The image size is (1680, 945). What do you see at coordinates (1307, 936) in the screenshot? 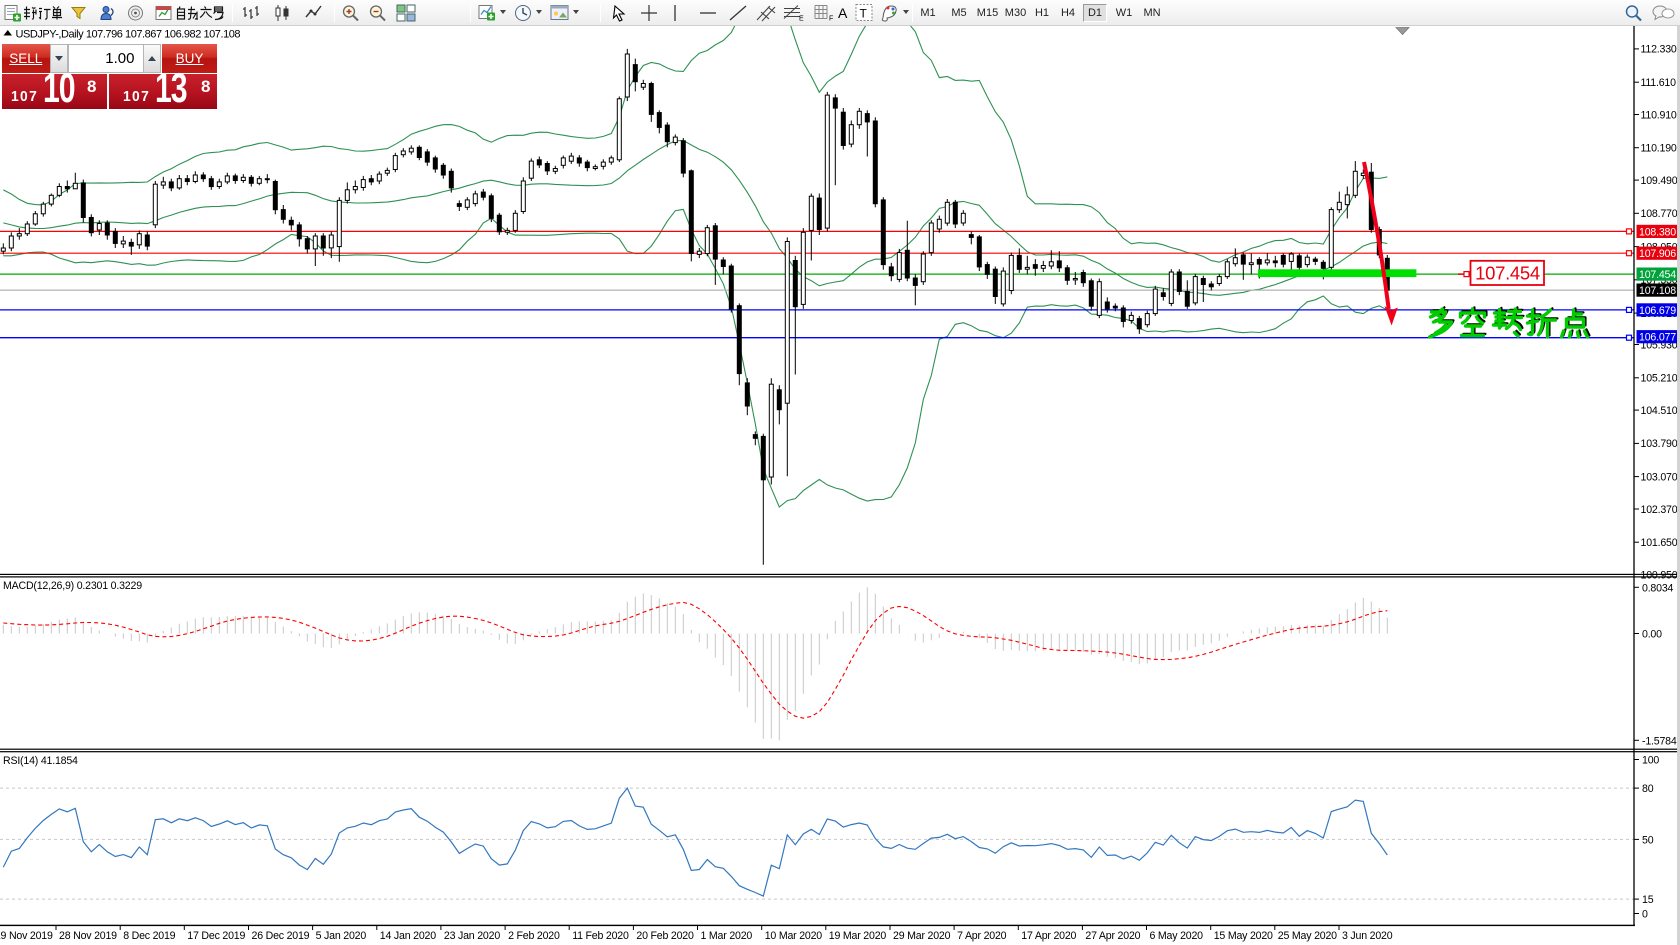
I see `svg-text: 25 May 2020` at bounding box center [1307, 936].